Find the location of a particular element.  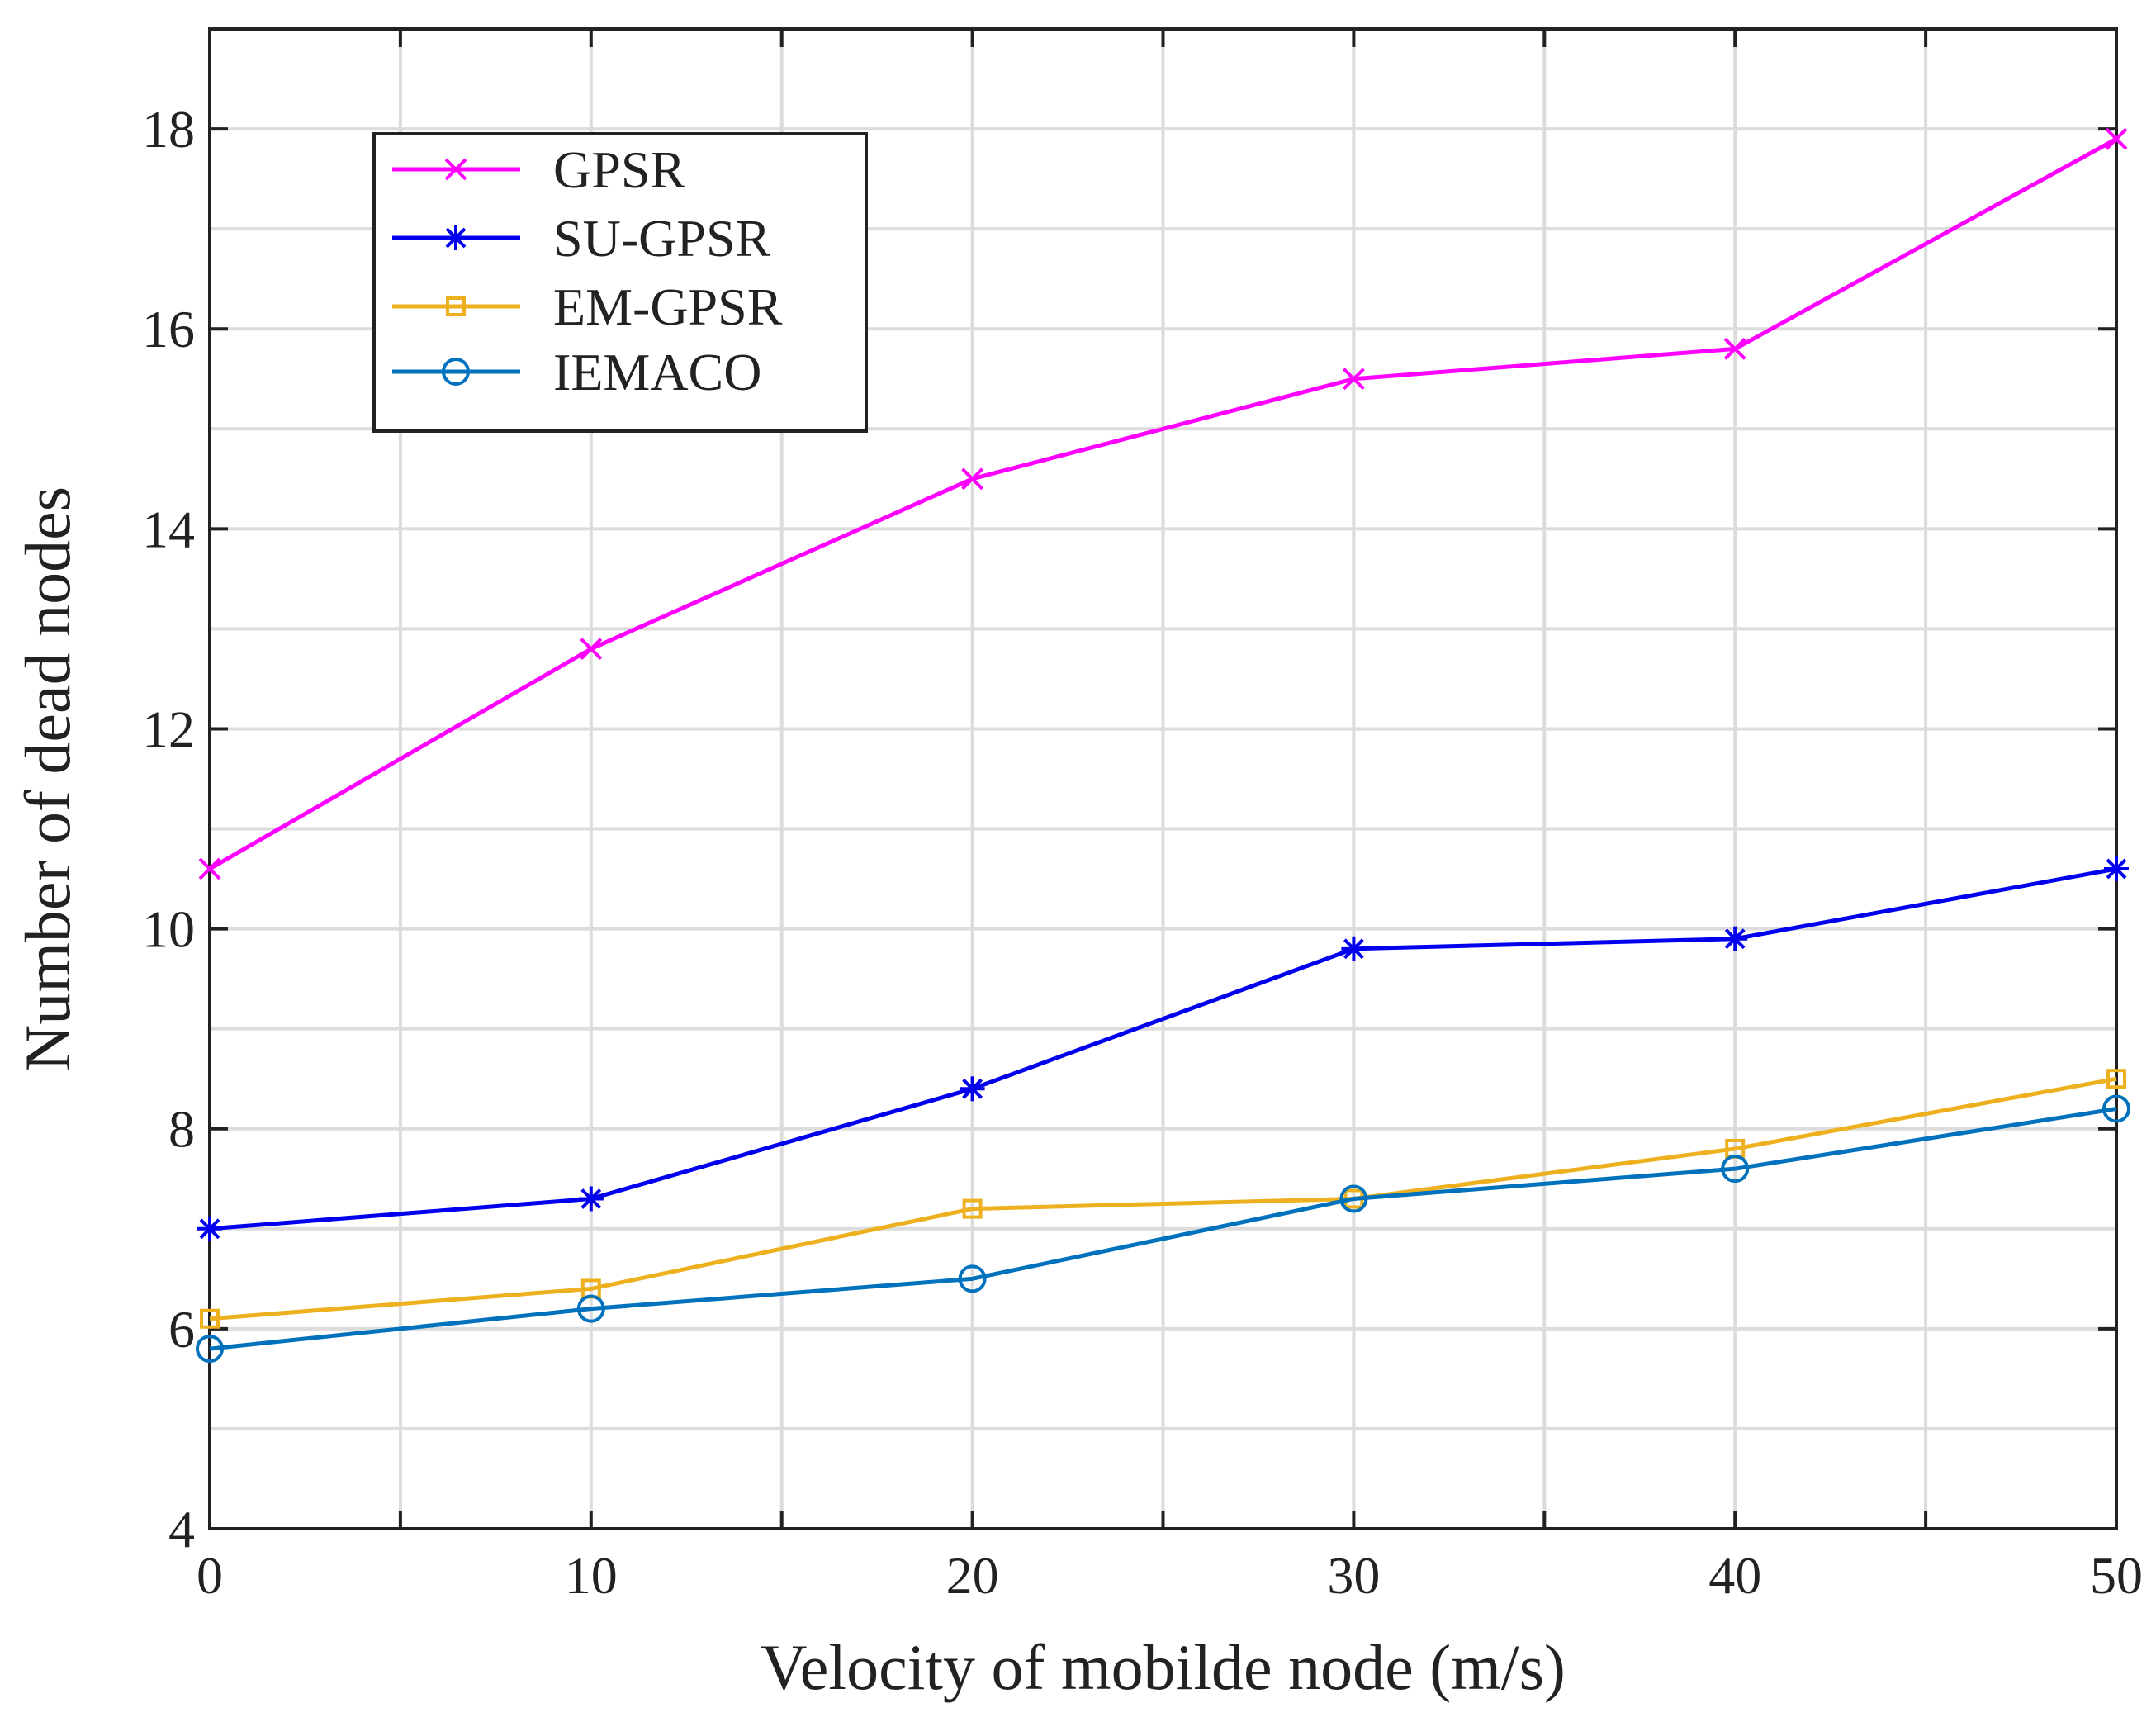

legend-entry-em-gpsr: EM-GPSR is located at coordinates (588, 307).